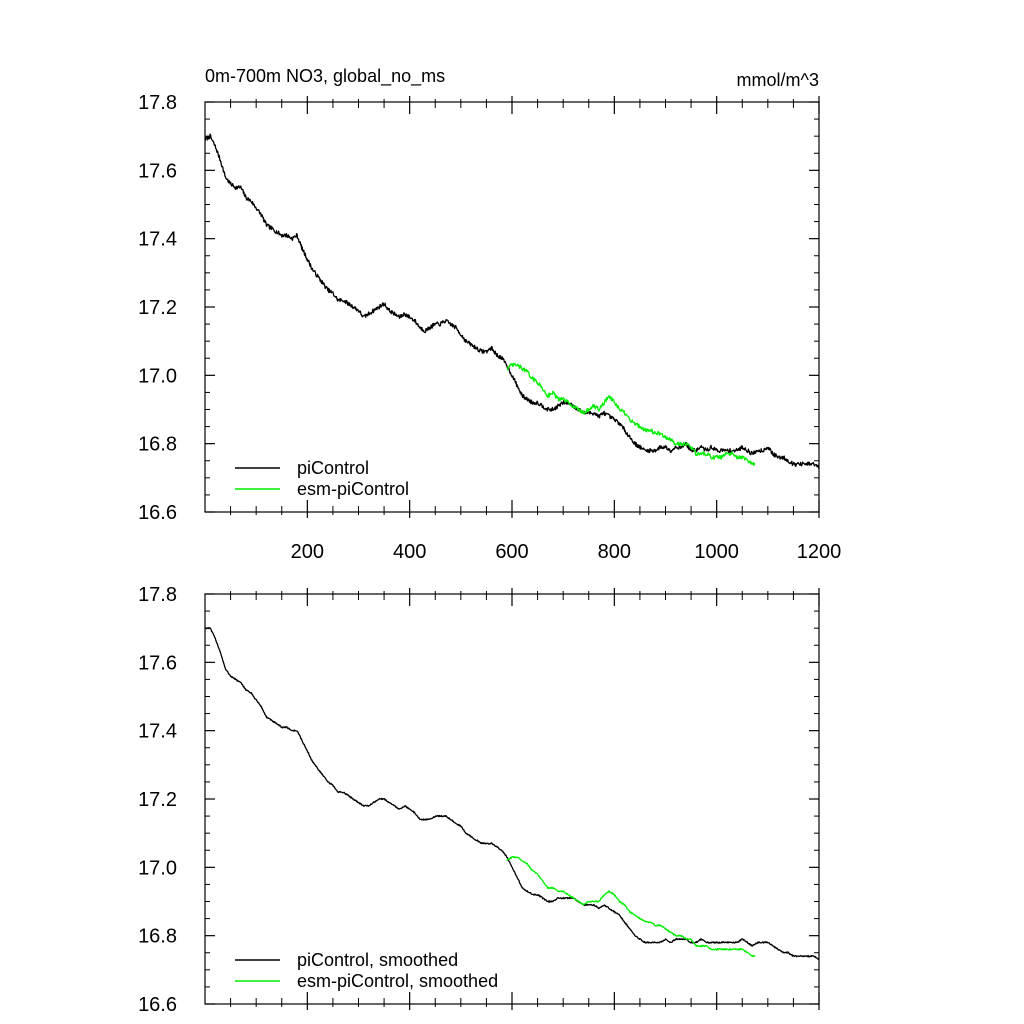 This screenshot has height=1024, width=1024. Describe the element at coordinates (778, 80) in the screenshot. I see `units-label: mmol/m^3` at that location.